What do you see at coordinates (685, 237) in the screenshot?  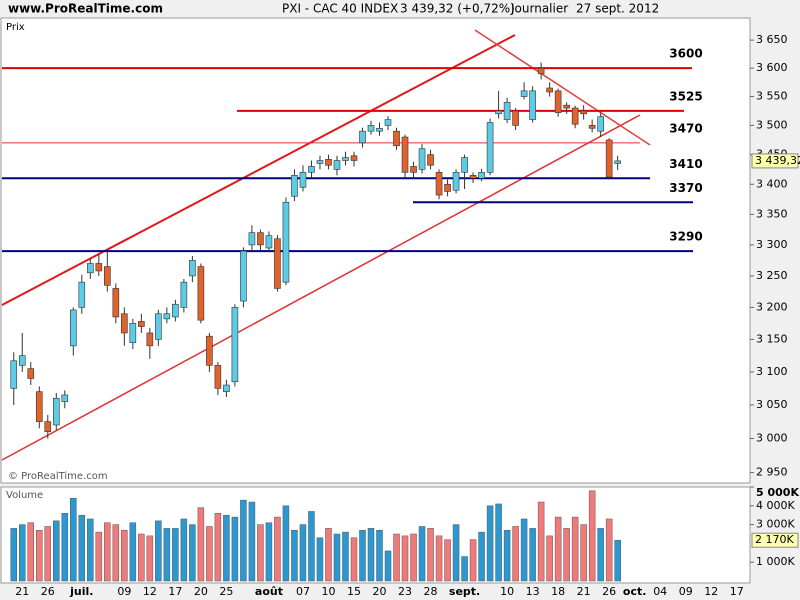 I see `level-label: 3290` at bounding box center [685, 237].